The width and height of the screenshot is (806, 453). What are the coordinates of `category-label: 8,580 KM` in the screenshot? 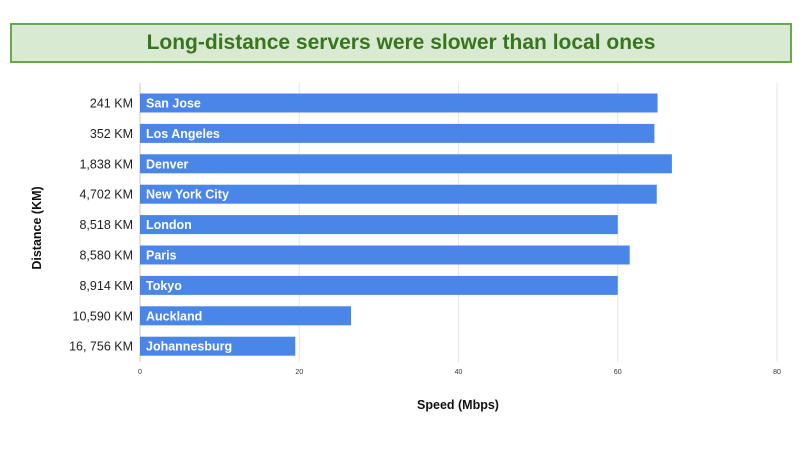 It's located at (106, 256).